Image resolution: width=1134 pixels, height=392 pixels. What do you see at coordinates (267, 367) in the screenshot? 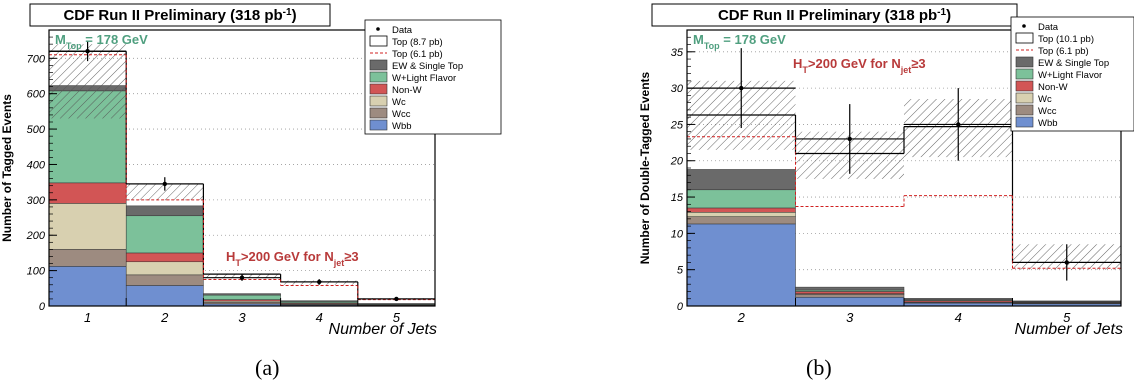
I see `caption-a: (a)` at bounding box center [267, 367].